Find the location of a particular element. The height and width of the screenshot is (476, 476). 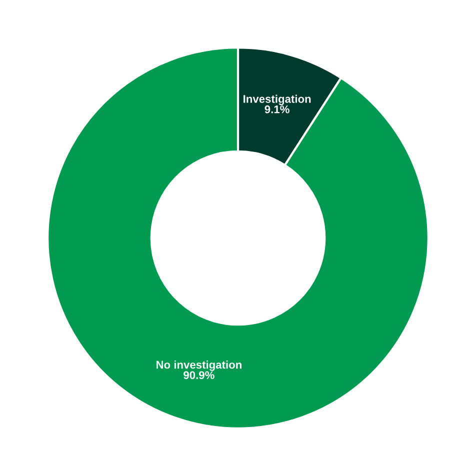

slice-label: Investigation is located at coordinates (277, 100).